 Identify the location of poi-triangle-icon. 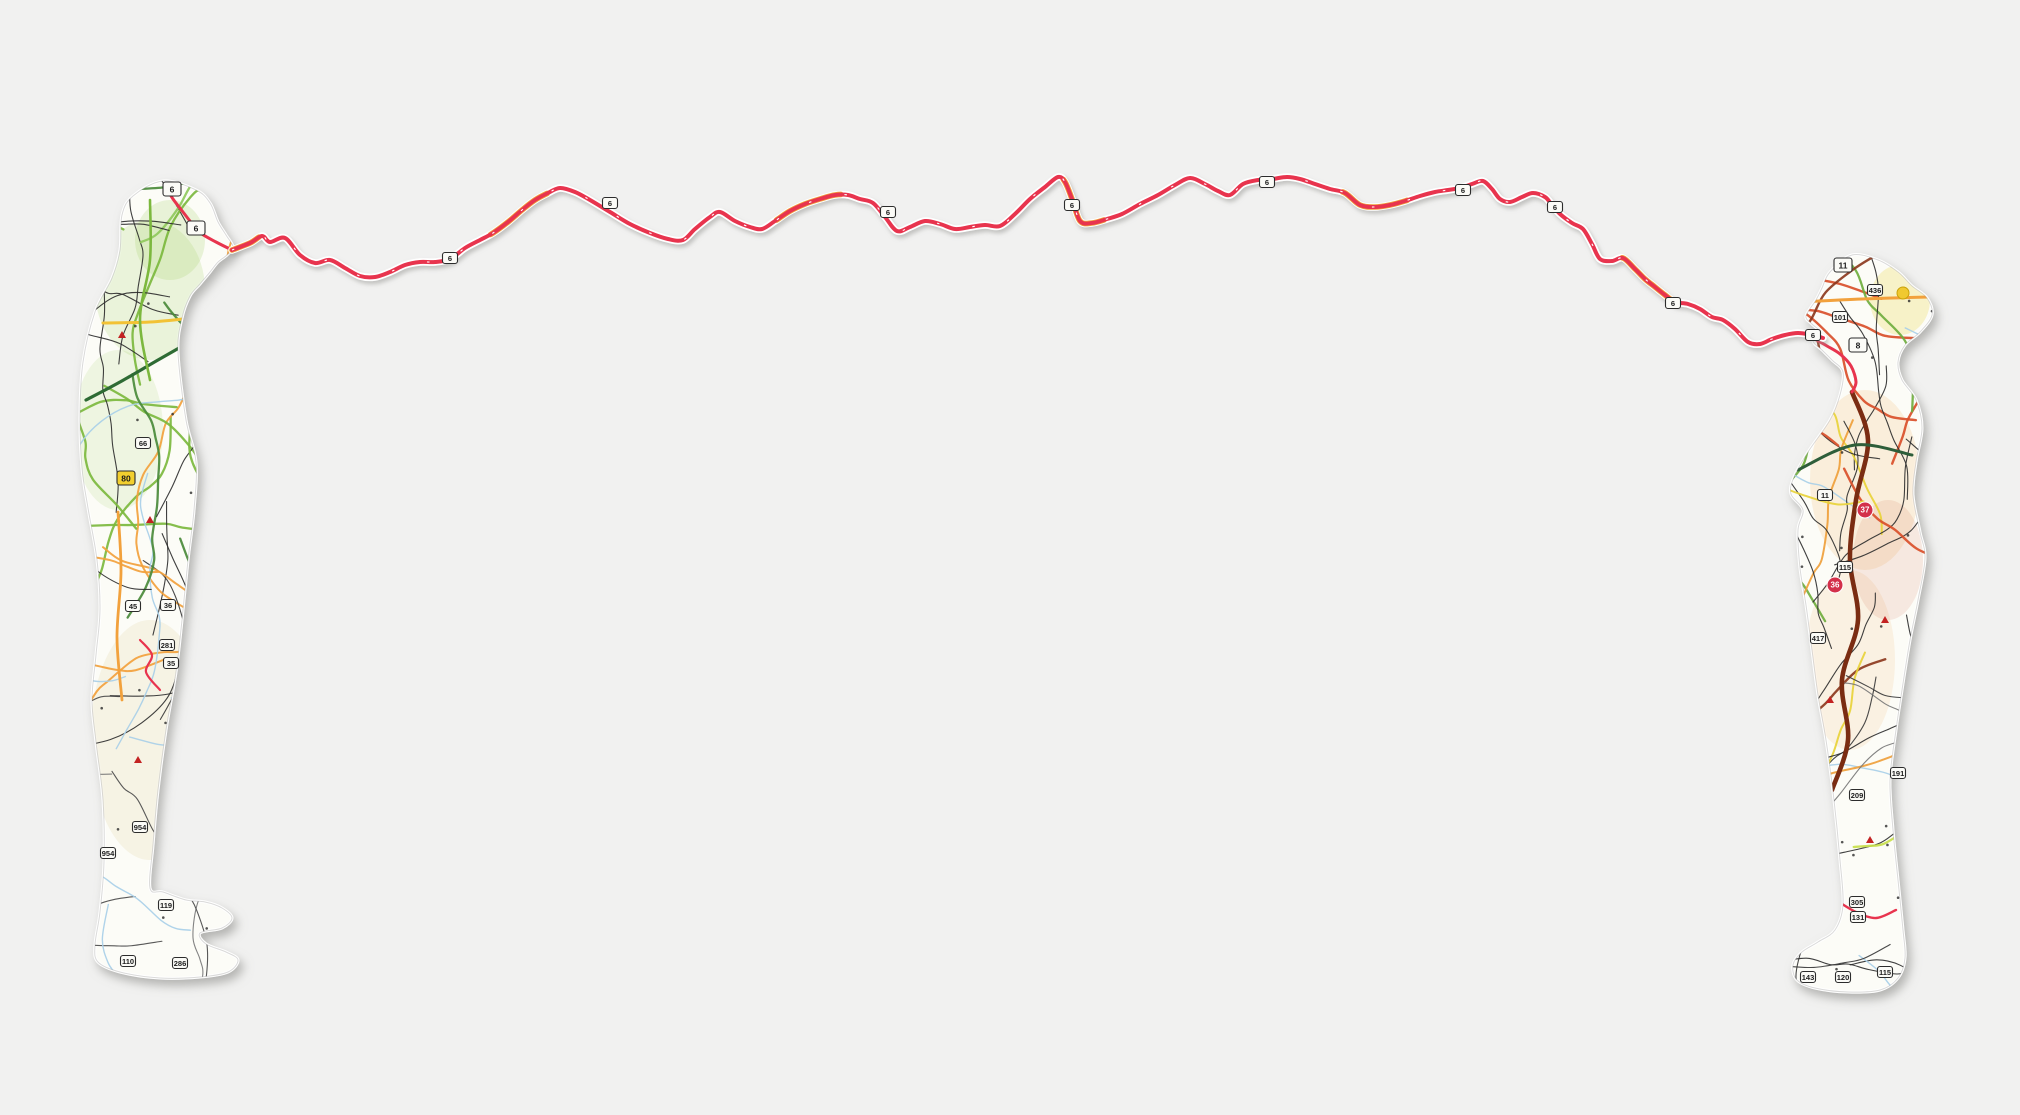
(1870, 839).